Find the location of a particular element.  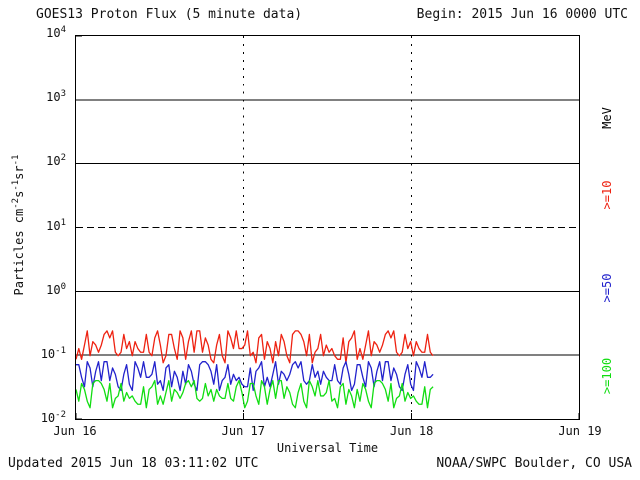

chart-title: GOES13 Proton Flux (5 minute data) is located at coordinates (169, 14).